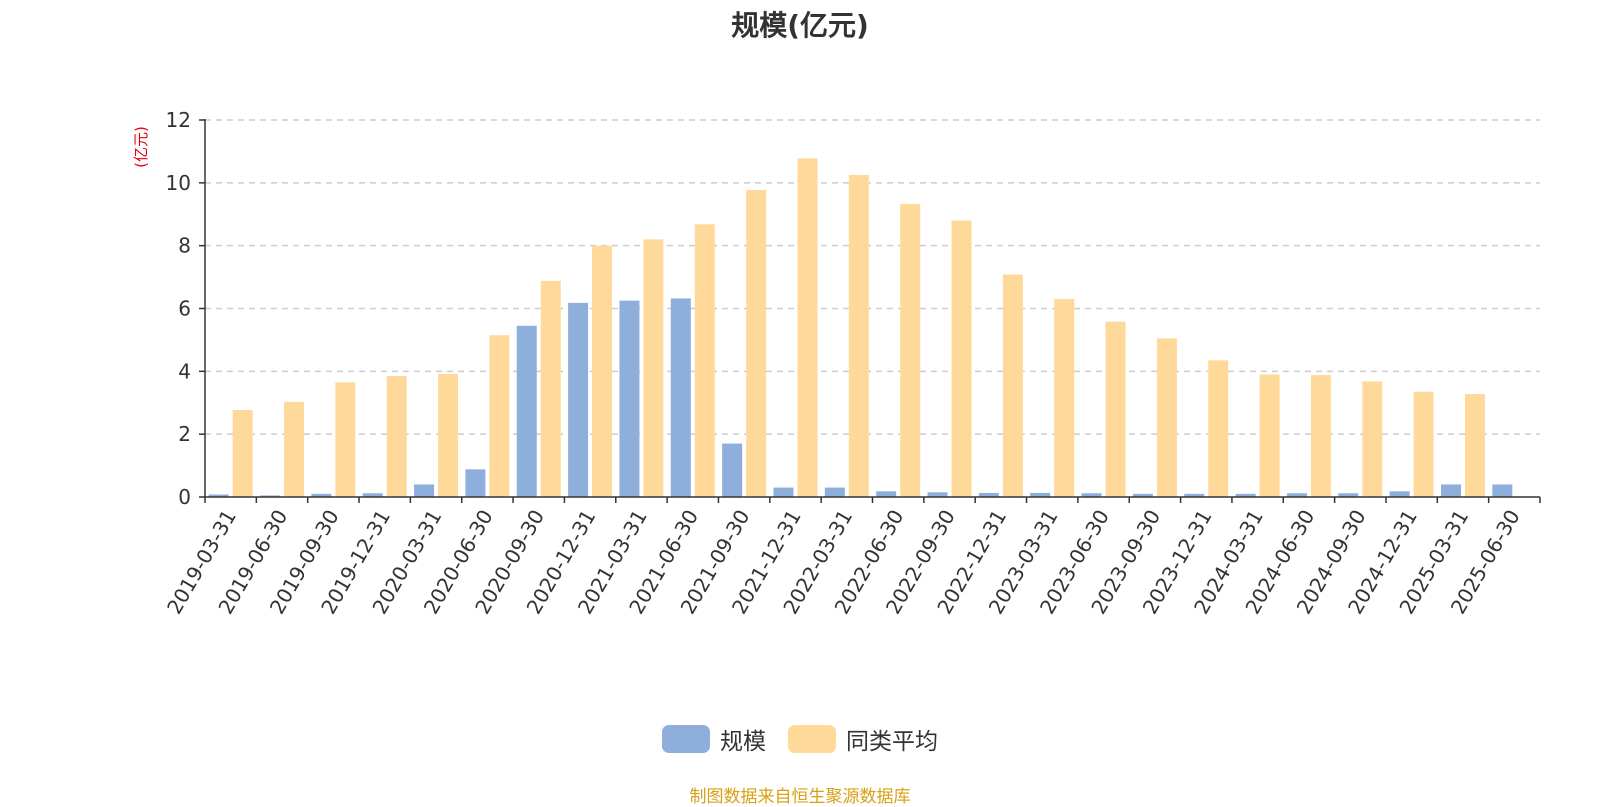  I want to click on legend-label-peer-average: 同类平均, so click(892, 742).